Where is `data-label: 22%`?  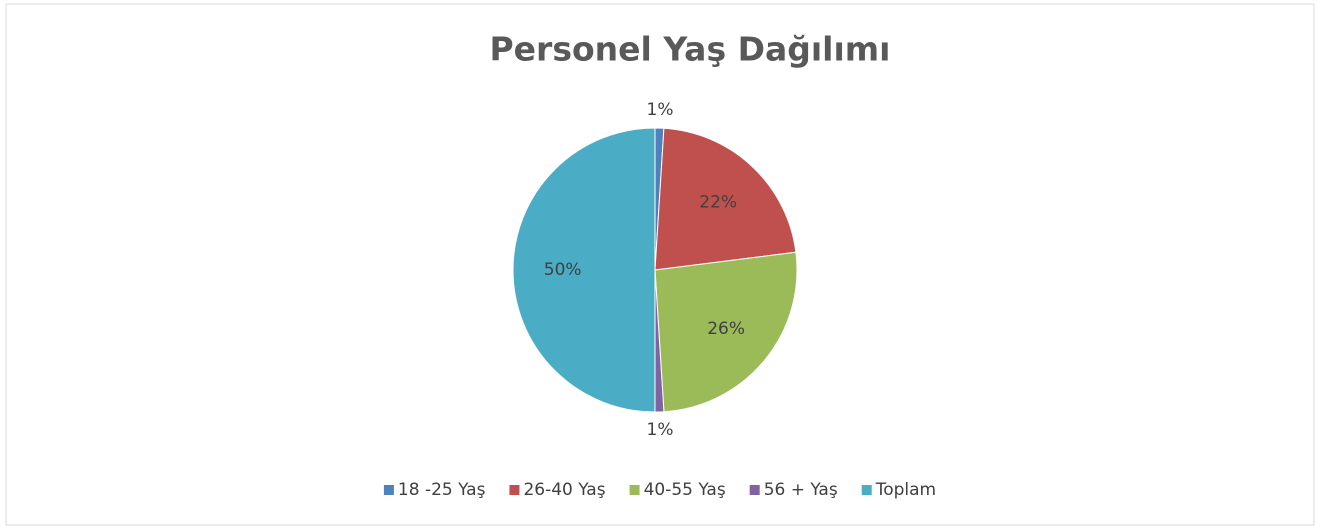 data-label: 22% is located at coordinates (718, 203).